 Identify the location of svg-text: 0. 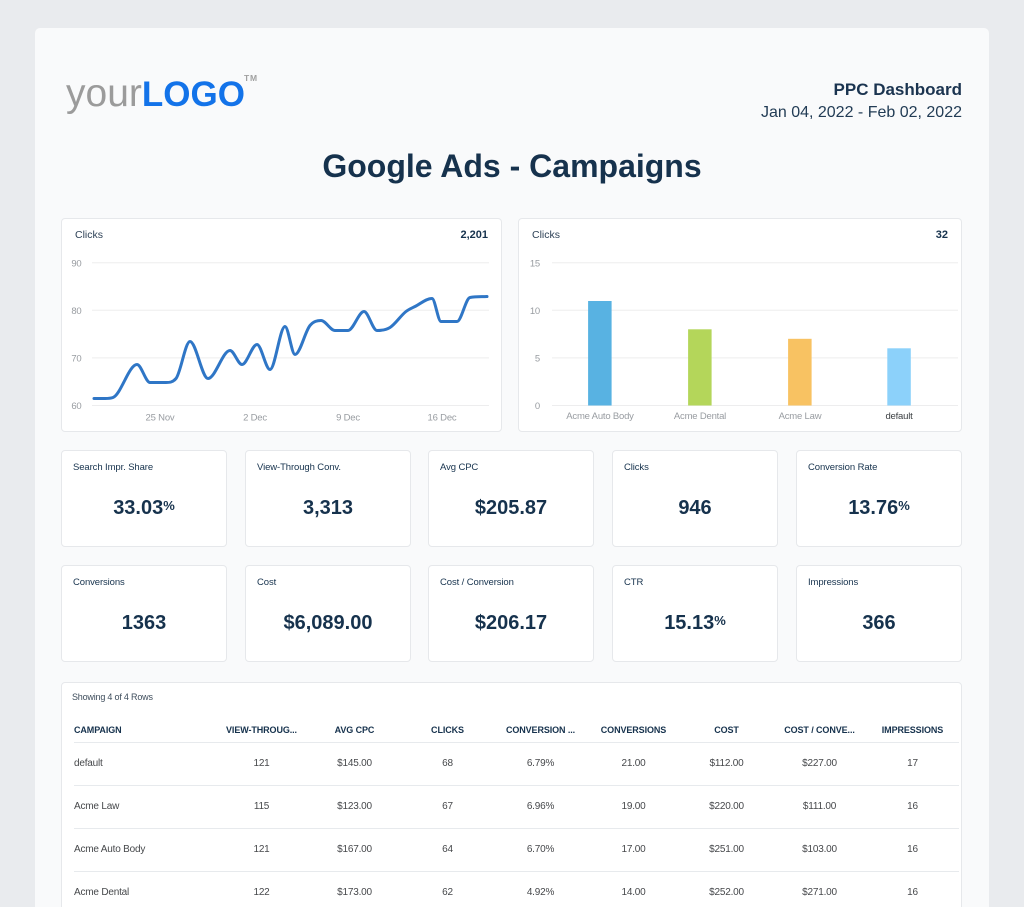
(537, 406).